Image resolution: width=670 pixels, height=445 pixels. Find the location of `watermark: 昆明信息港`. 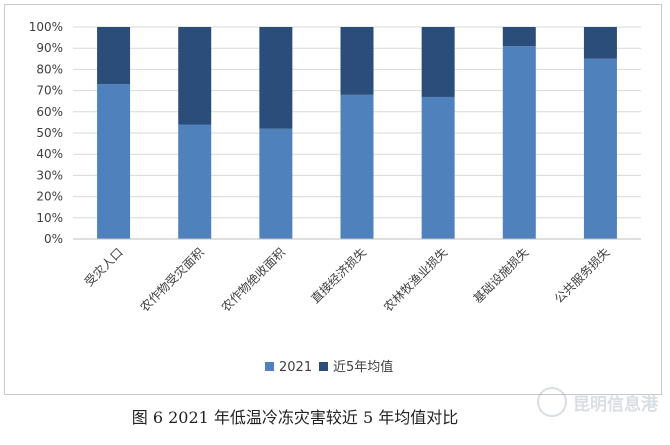

watermark: 昆明信息港 is located at coordinates (597, 402).